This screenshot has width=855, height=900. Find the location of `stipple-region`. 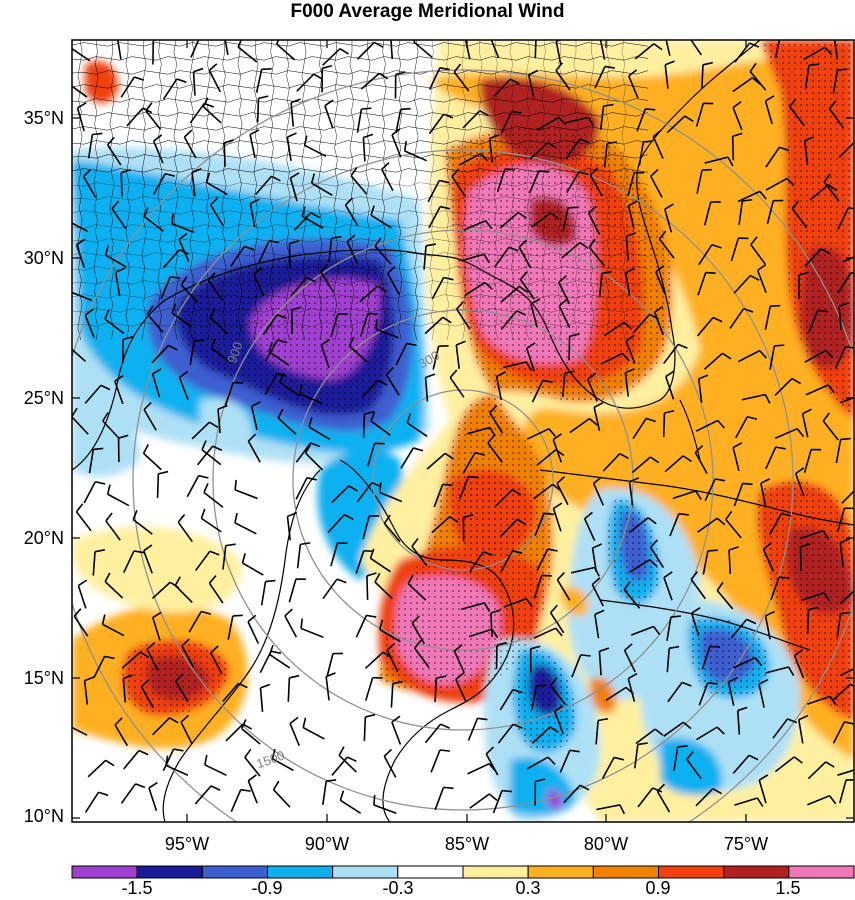

stipple-region is located at coordinates (633, 551).